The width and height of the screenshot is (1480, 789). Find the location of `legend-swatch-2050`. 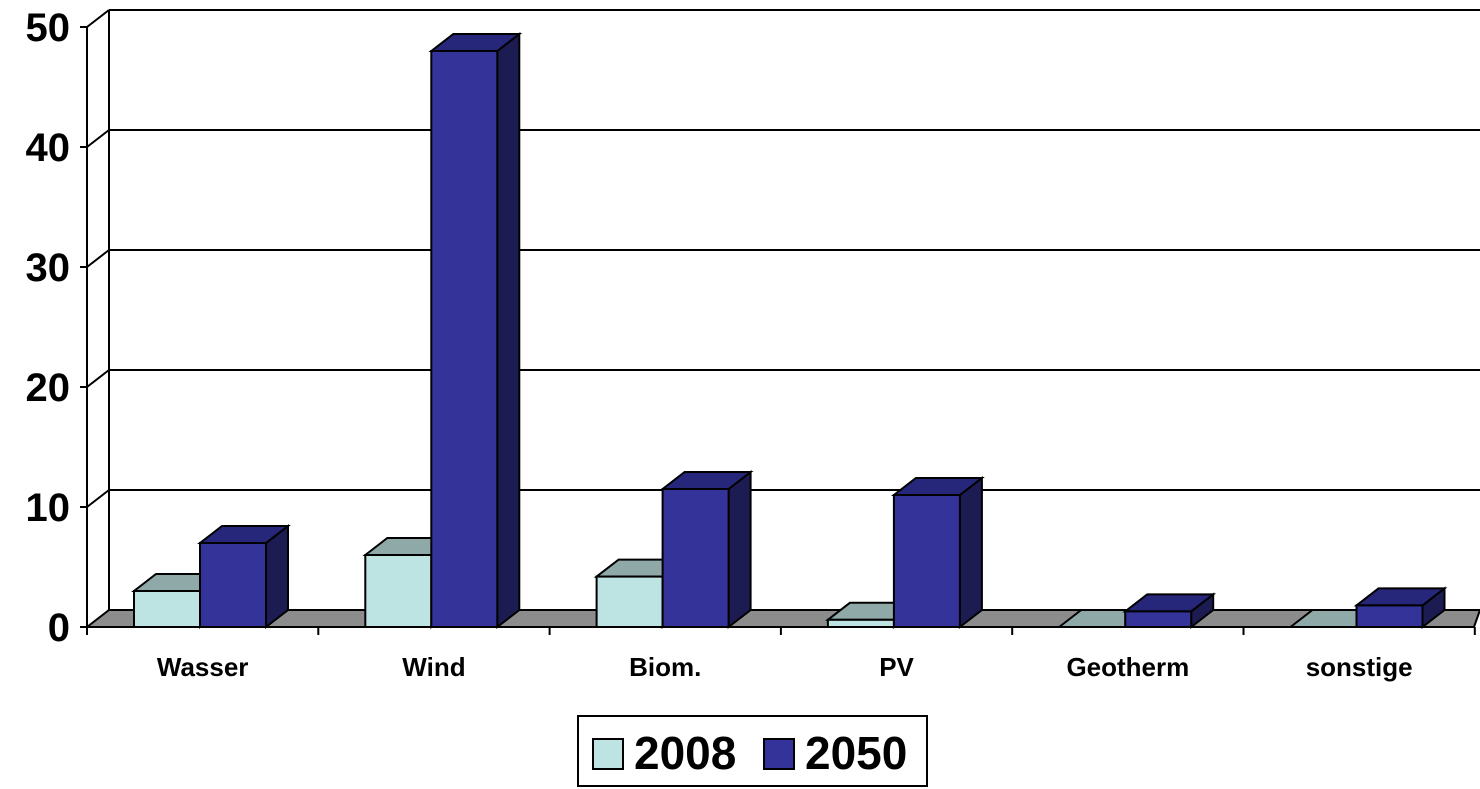

legend-swatch-2050 is located at coordinates (779, 754).